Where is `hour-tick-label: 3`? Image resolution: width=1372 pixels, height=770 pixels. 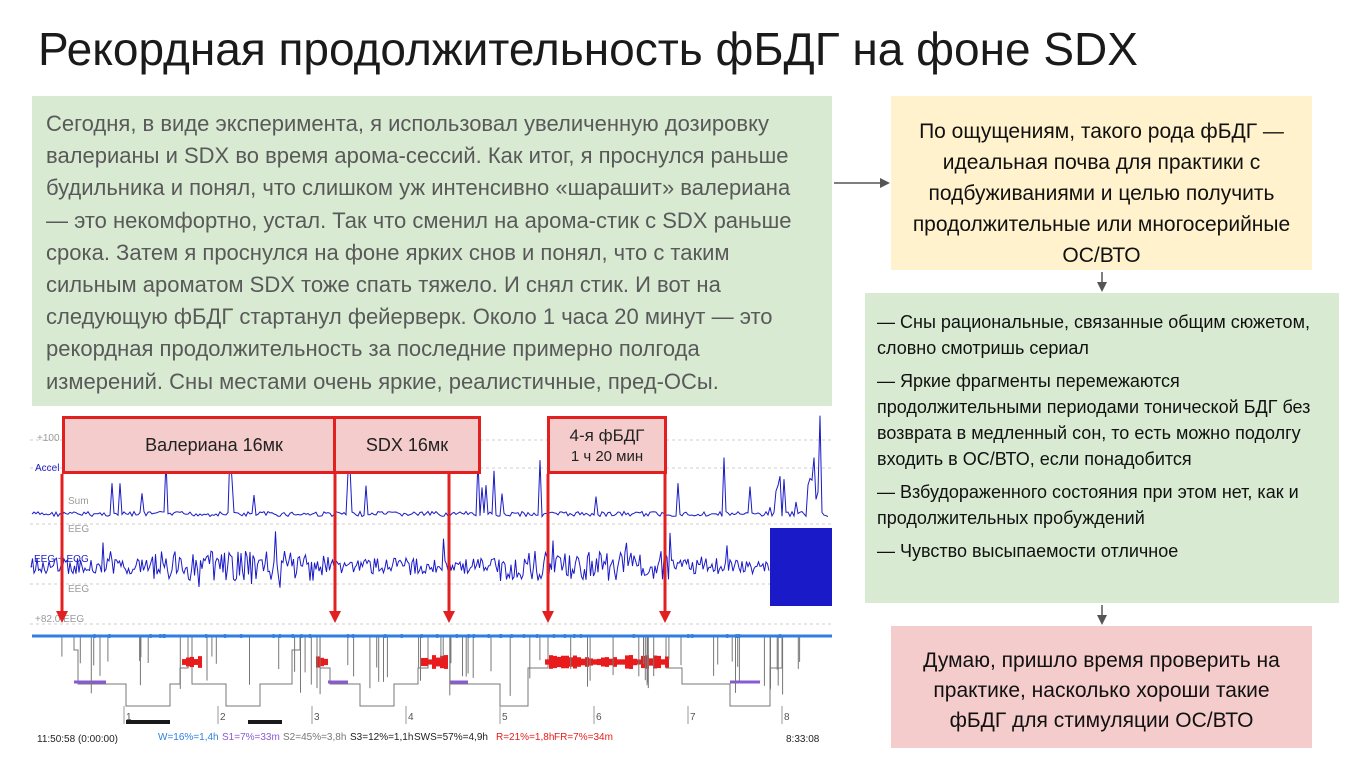 hour-tick-label: 3 is located at coordinates (317, 717).